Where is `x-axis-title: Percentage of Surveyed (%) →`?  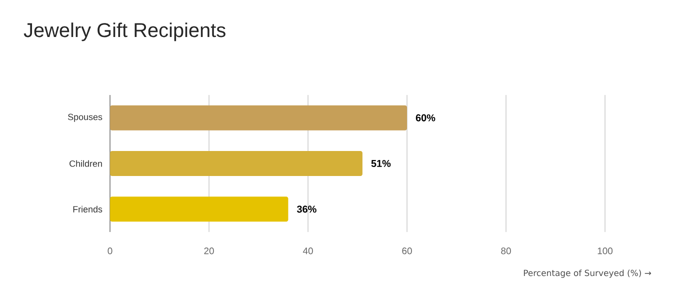
x-axis-title: Percentage of Surveyed (%) → is located at coordinates (588, 274).